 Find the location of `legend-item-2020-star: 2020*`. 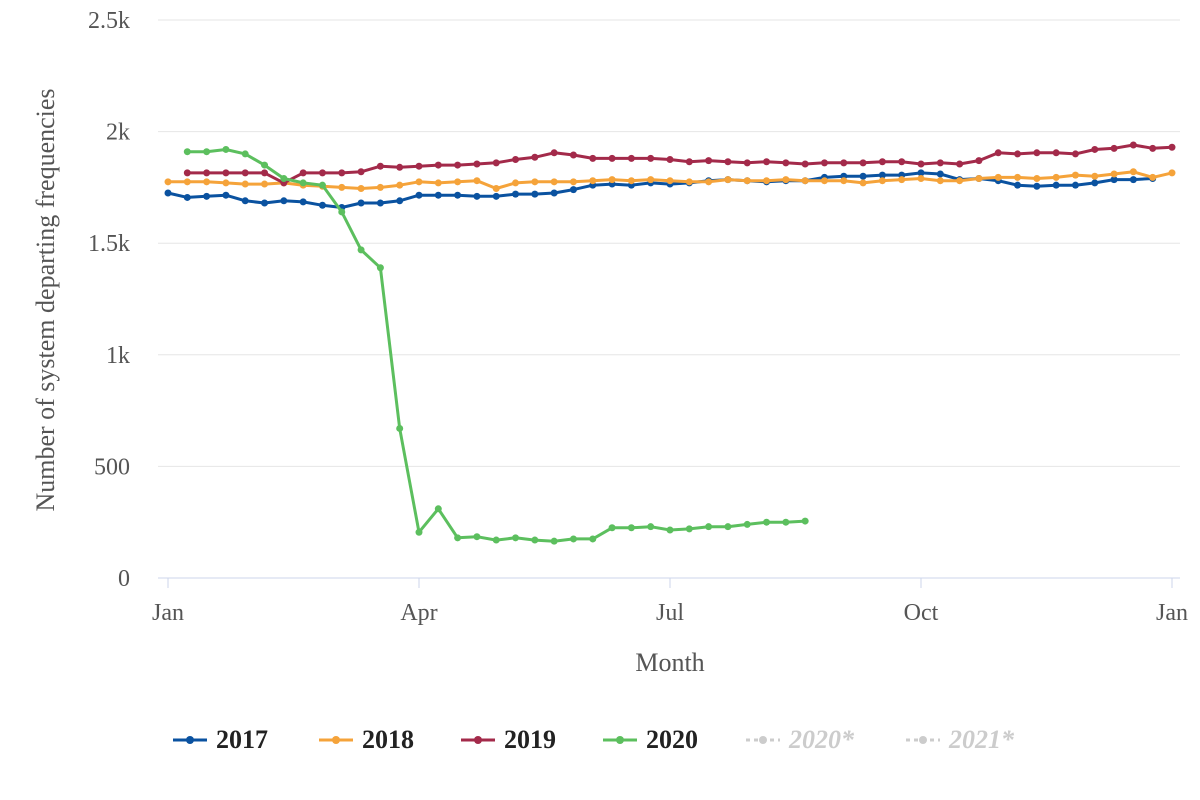

legend-item-2020-star: 2020* is located at coordinates (799, 740).